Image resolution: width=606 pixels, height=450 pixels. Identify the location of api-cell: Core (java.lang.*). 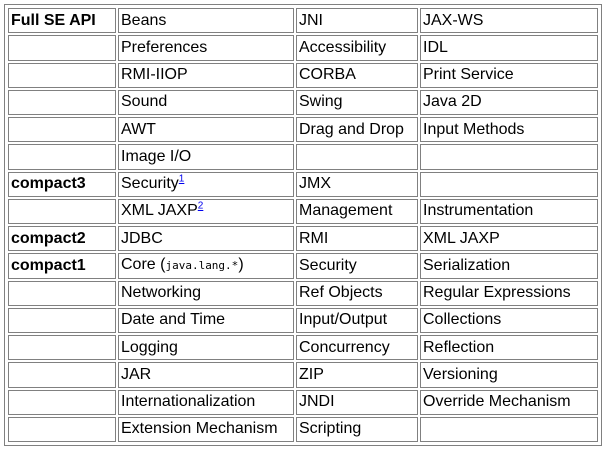
(206, 266).